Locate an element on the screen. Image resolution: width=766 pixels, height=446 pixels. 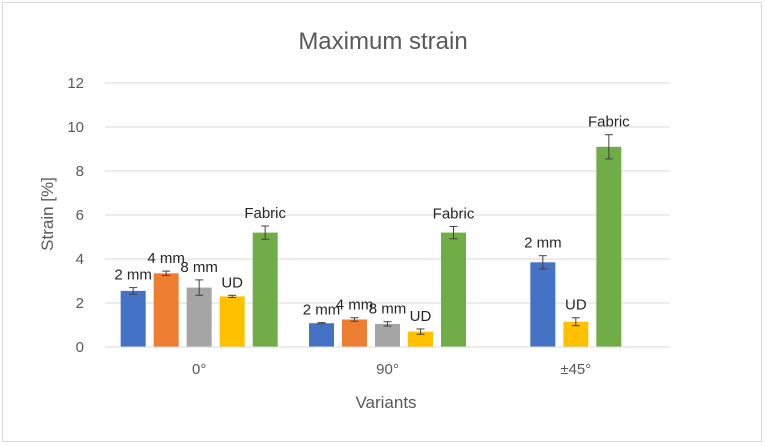
x-axis-ticks: 0° 90° ±45° is located at coordinates (391, 369).